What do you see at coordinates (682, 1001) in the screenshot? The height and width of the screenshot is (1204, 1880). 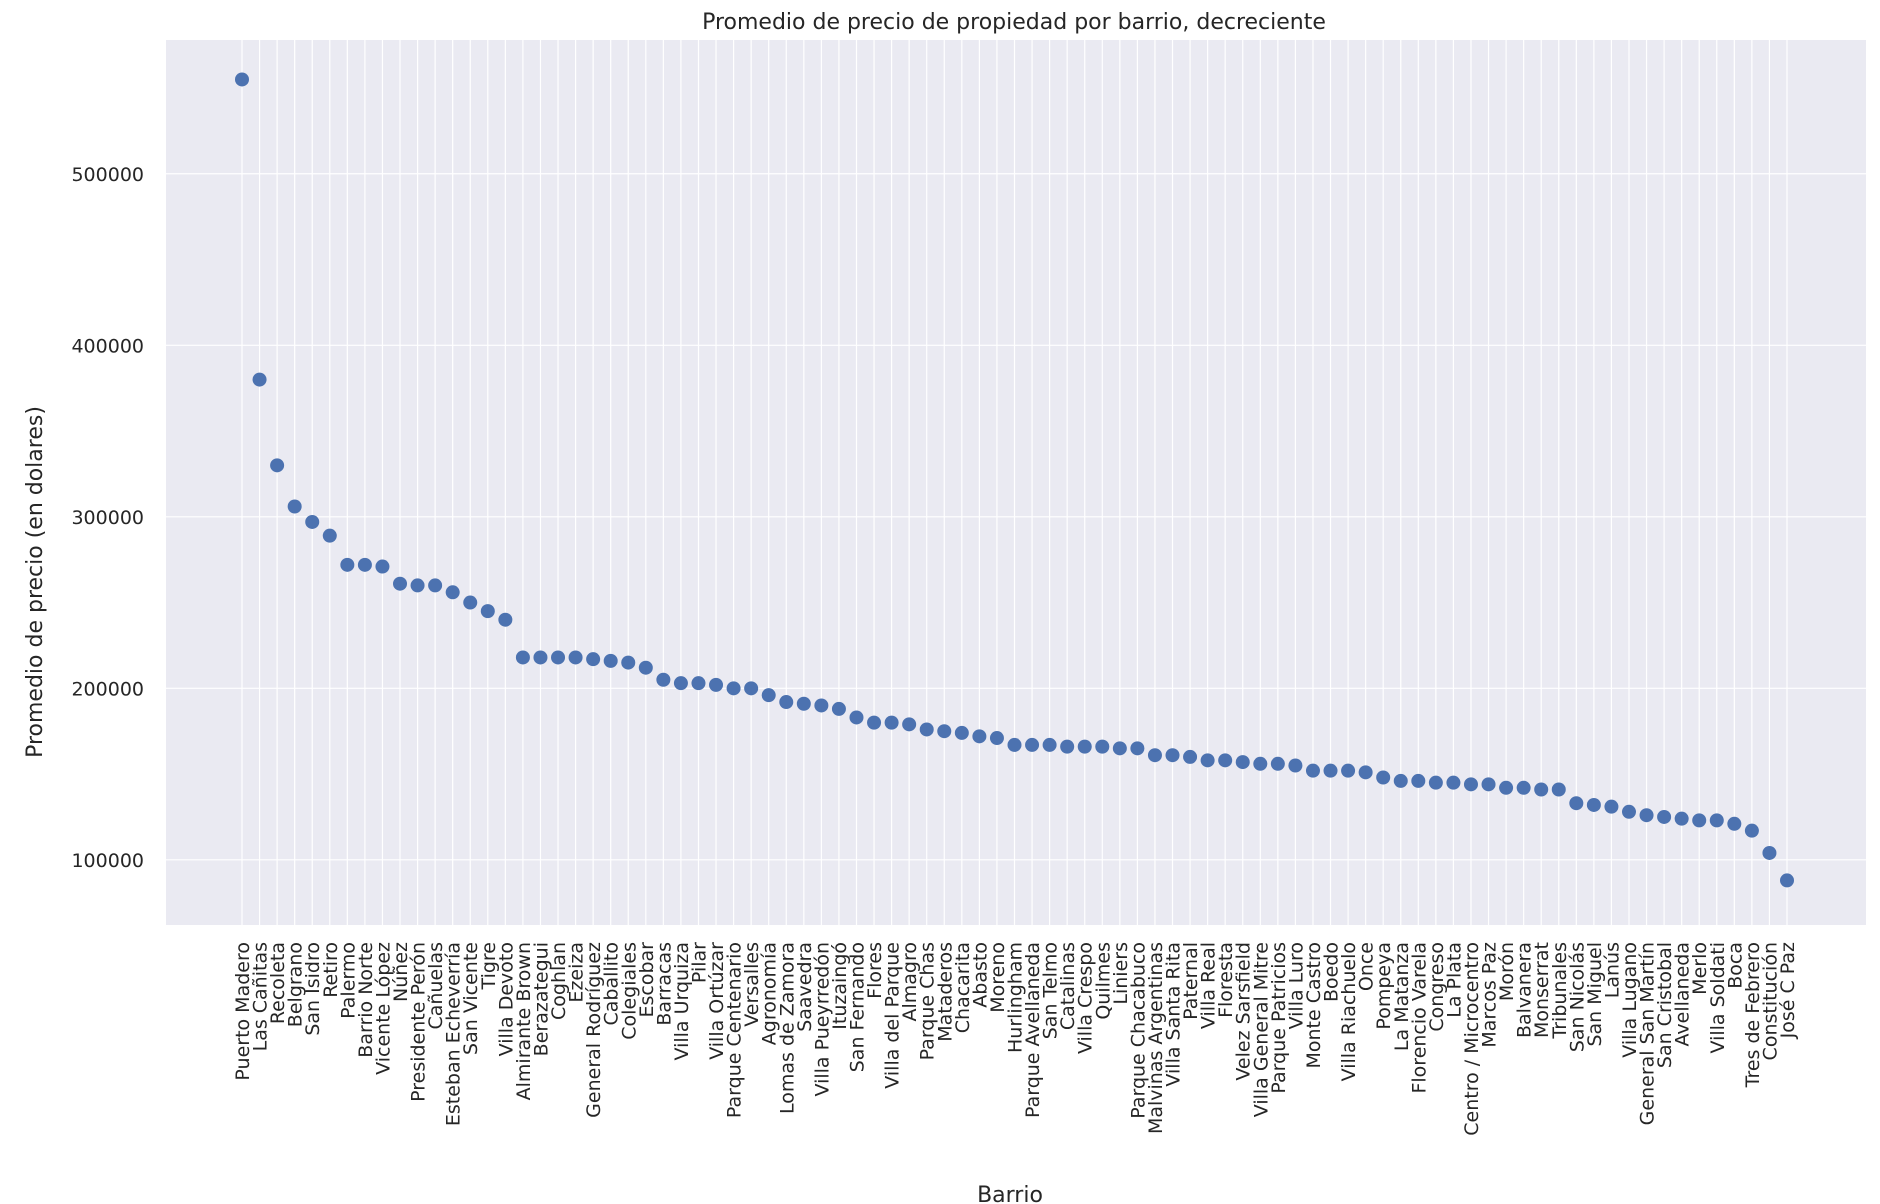 I see `x-tick-label: Villa Urquiza` at bounding box center [682, 1001].